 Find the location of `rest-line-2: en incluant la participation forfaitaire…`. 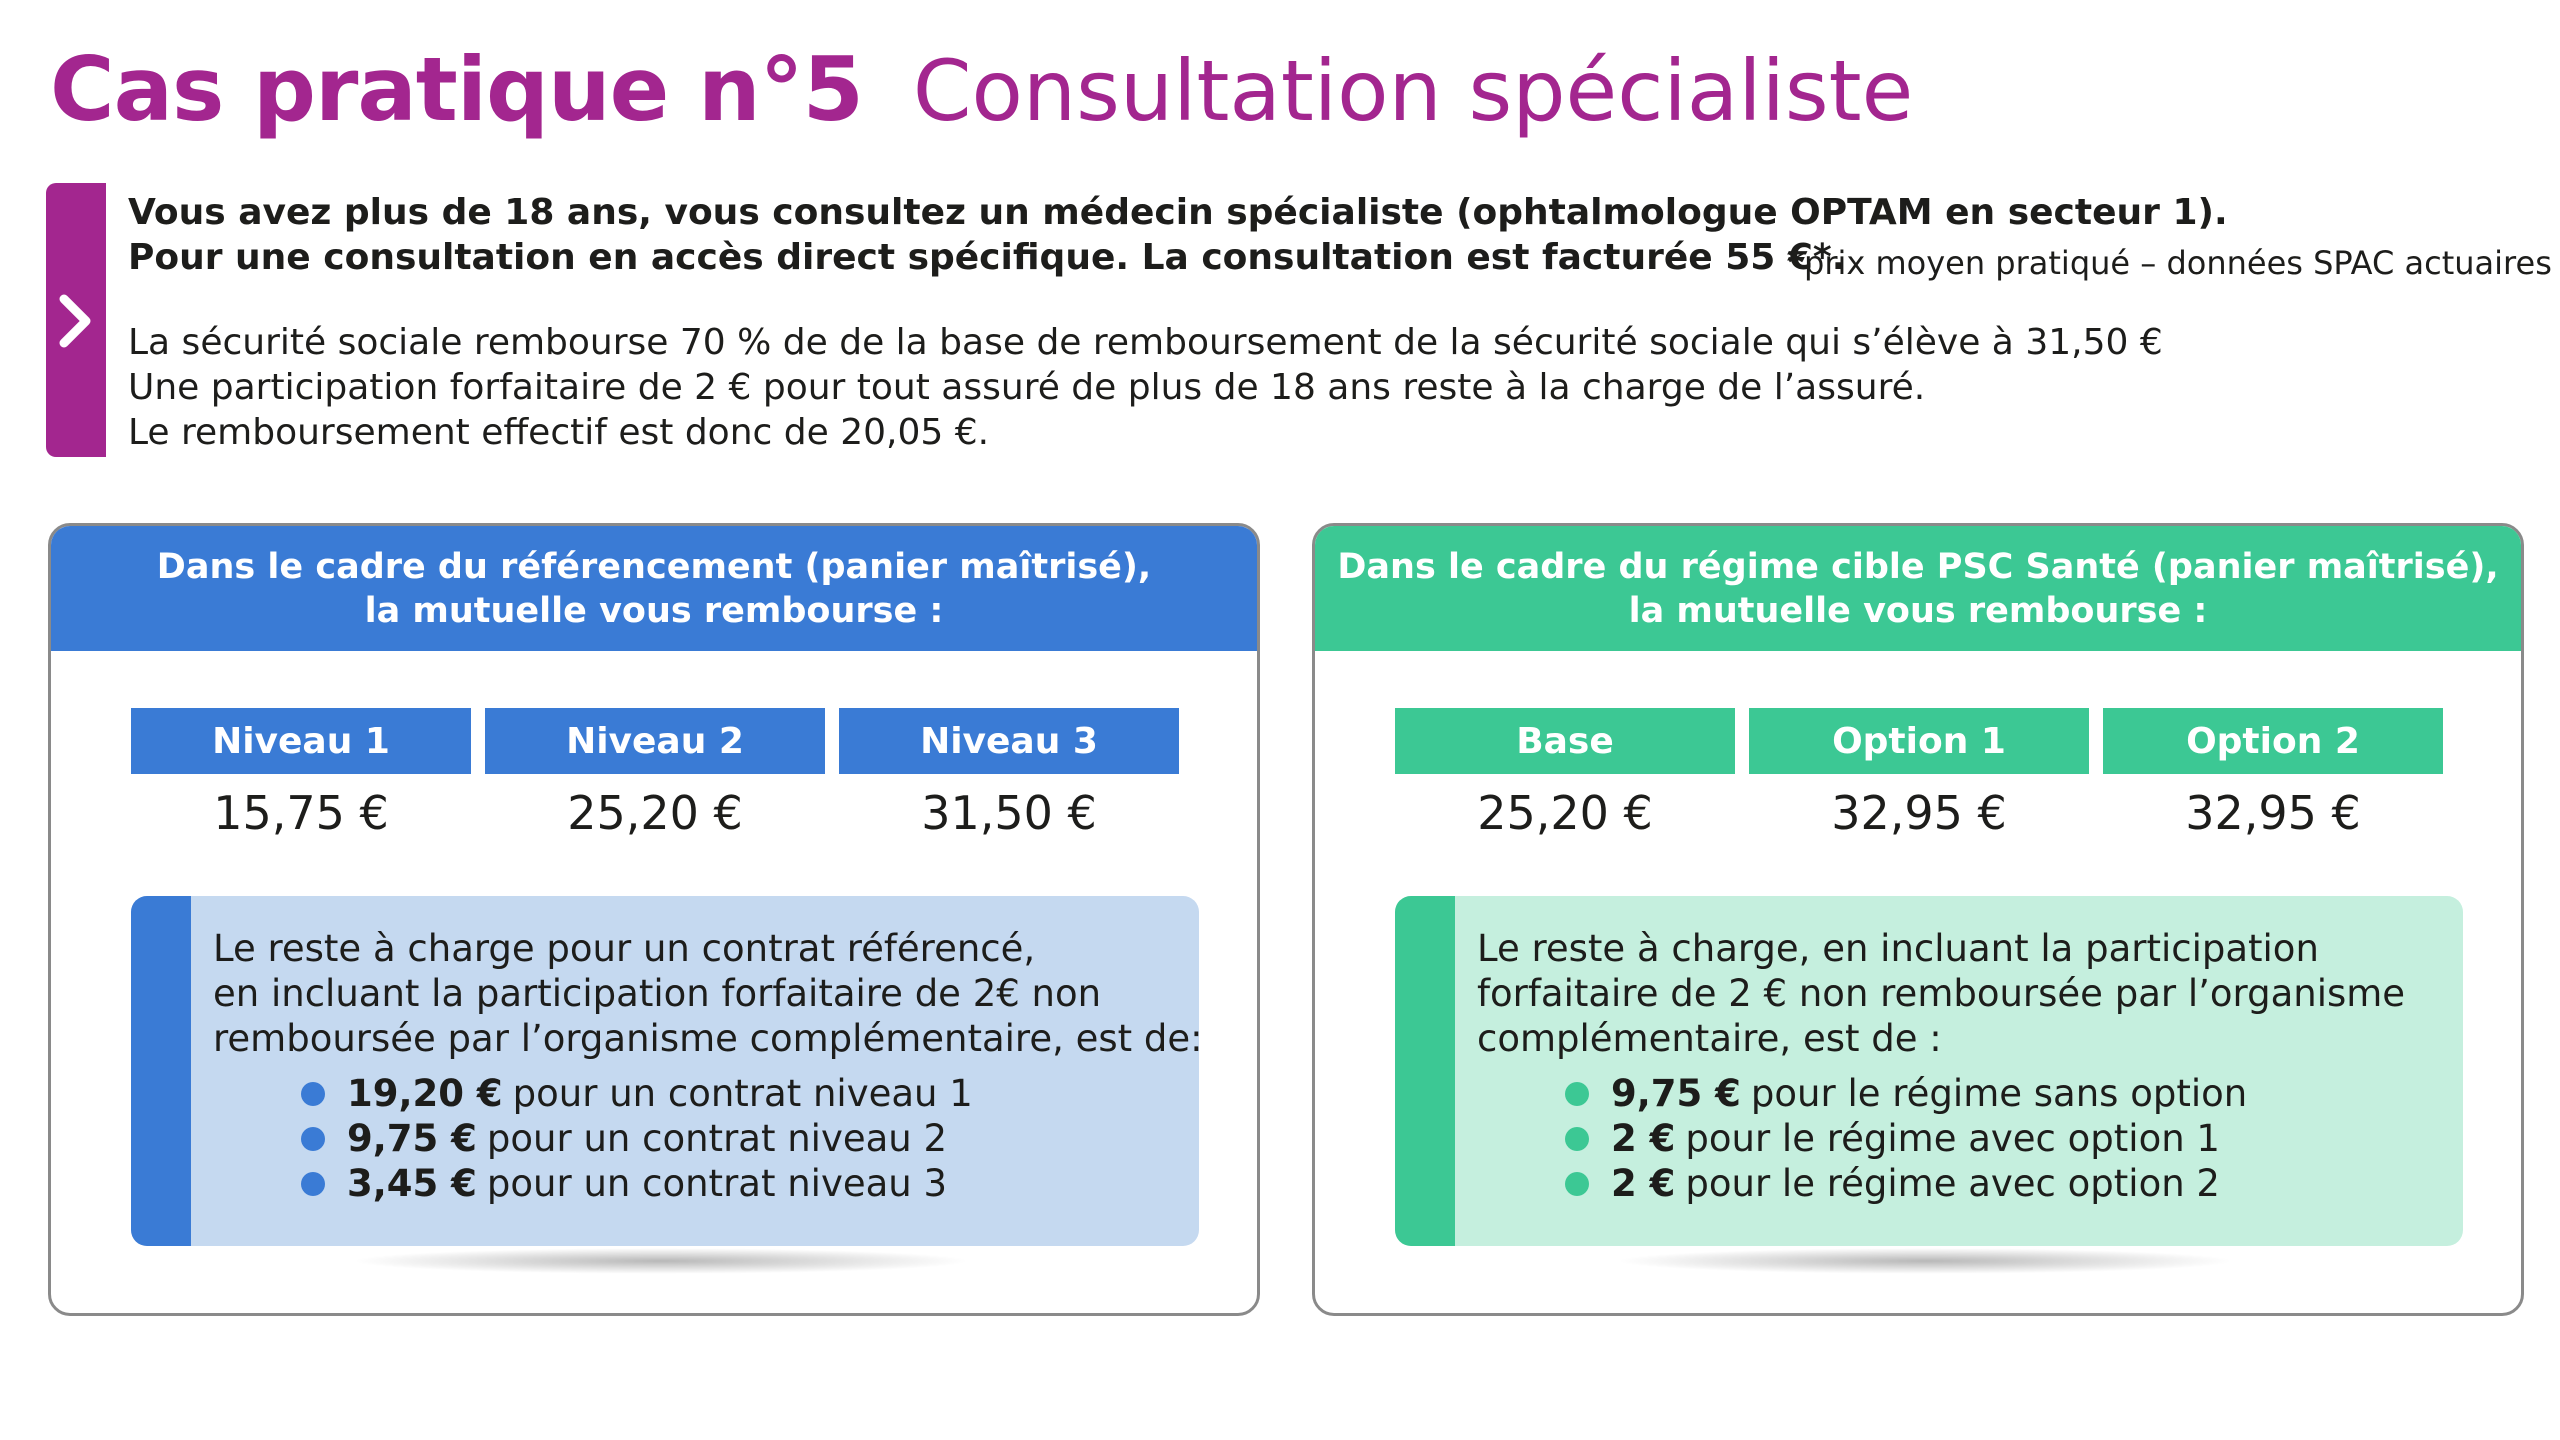

rest-line-2: en incluant la participation forfaitaire… is located at coordinates (657, 993).